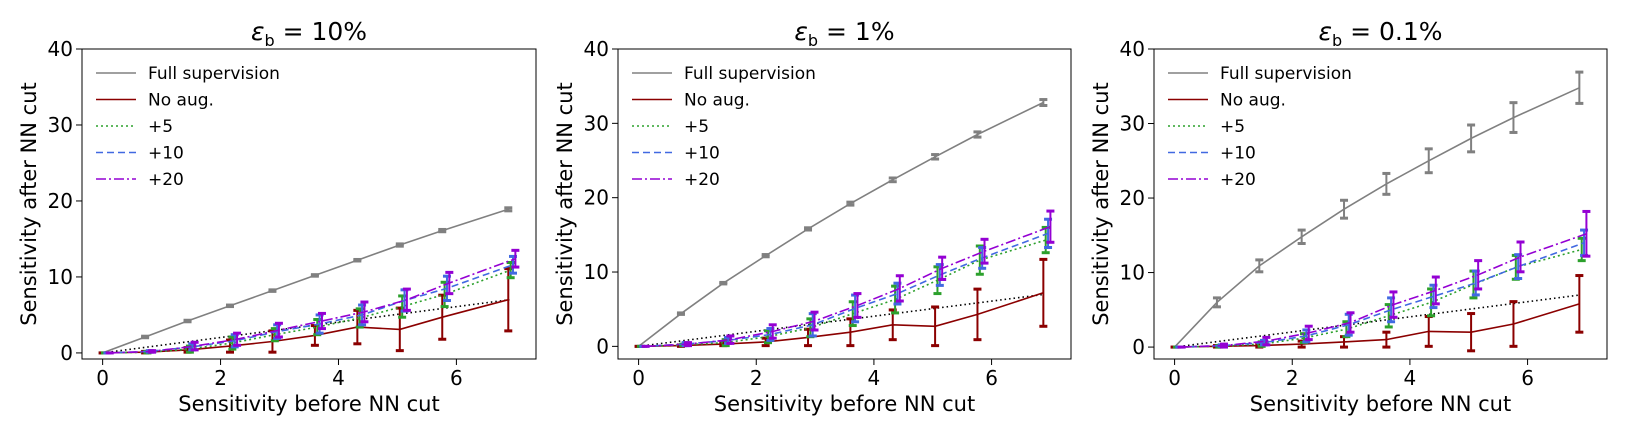 The height and width of the screenshot is (434, 1627). I want to click on chart-title: εb = 10%, so click(309, 33).